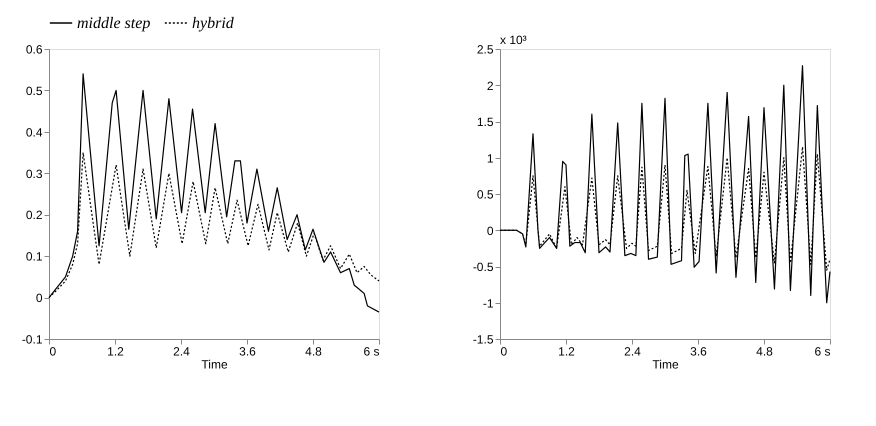  What do you see at coordinates (490, 158) in the screenshot?
I see `y-tick-label: 1` at bounding box center [490, 158].